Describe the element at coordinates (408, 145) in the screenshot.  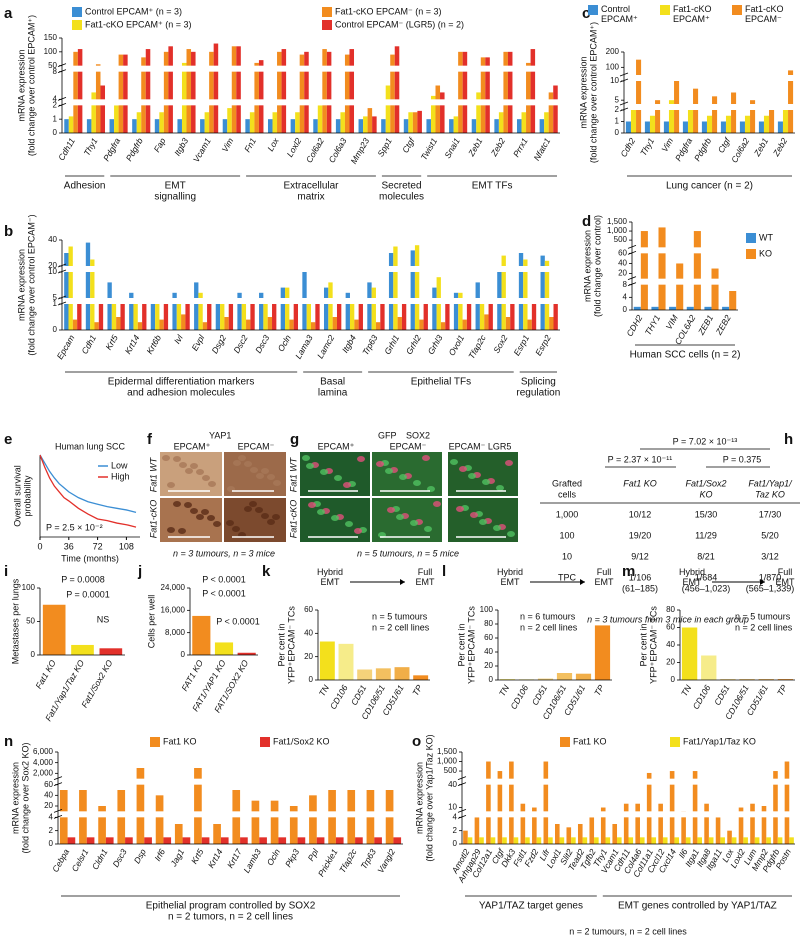
I see `x-tick-label: Ctgf` at that location.